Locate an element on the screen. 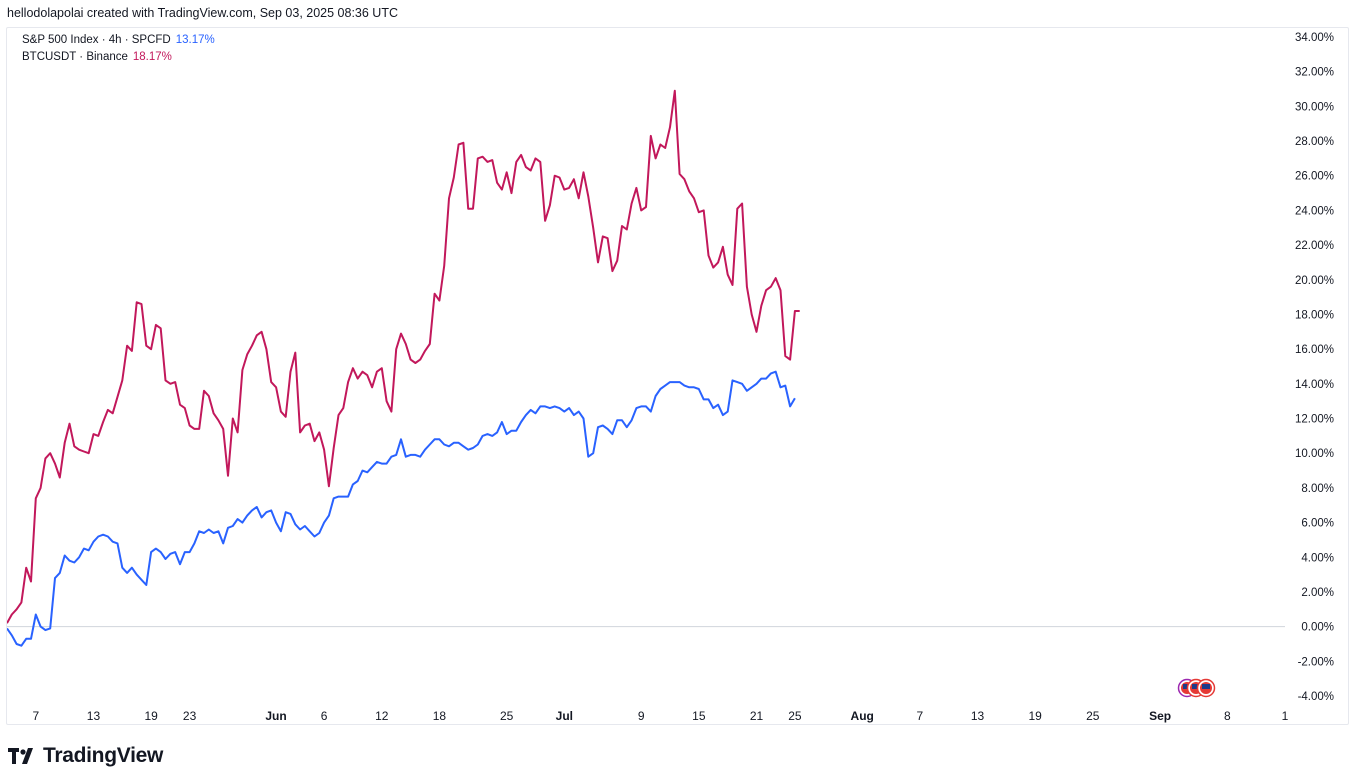 Image resolution: width=1355 pixels, height=781 pixels. x-tick-label: 8 is located at coordinates (1227, 716).